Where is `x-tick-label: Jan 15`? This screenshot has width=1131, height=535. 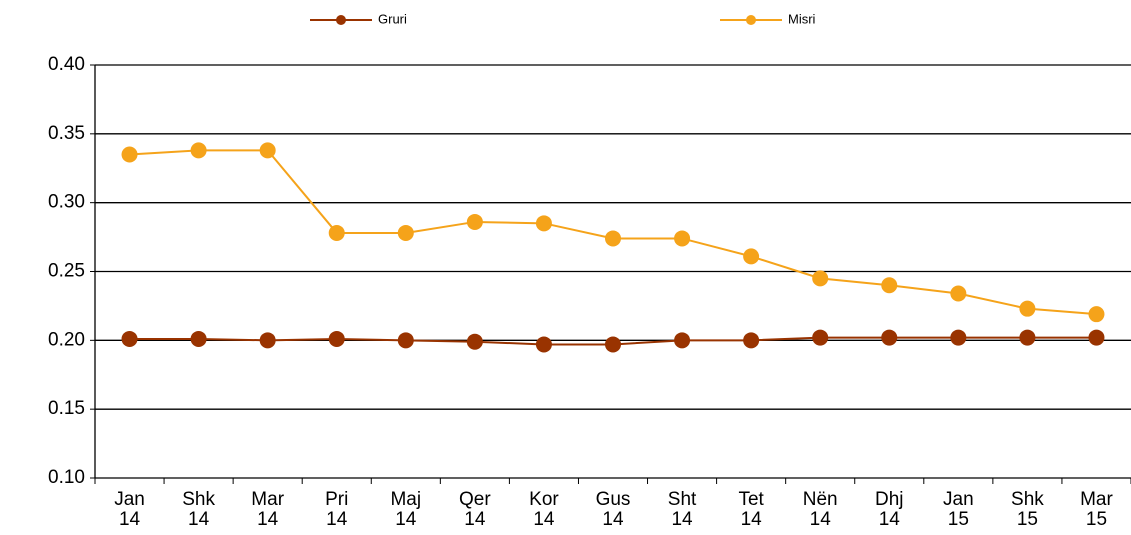 x-tick-label: Jan 15 is located at coordinates (958, 509).